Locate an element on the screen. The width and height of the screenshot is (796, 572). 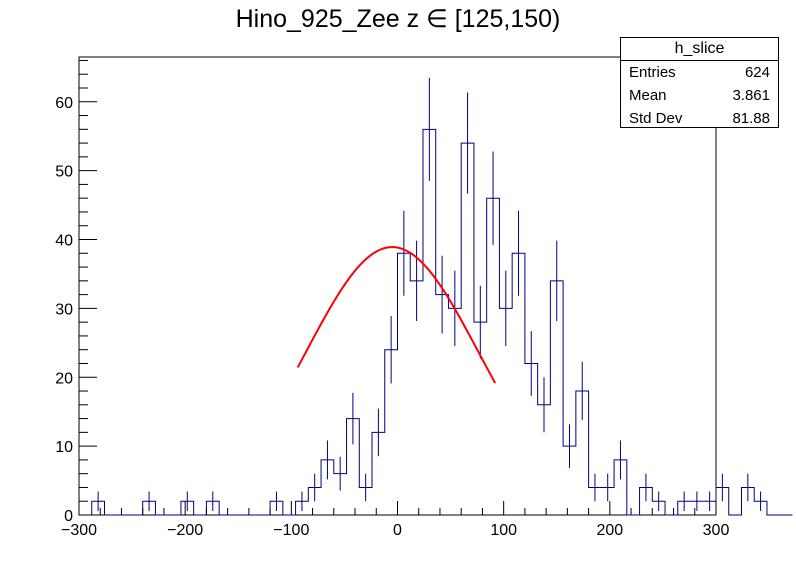
stats-label: Std Dev is located at coordinates (656, 118).